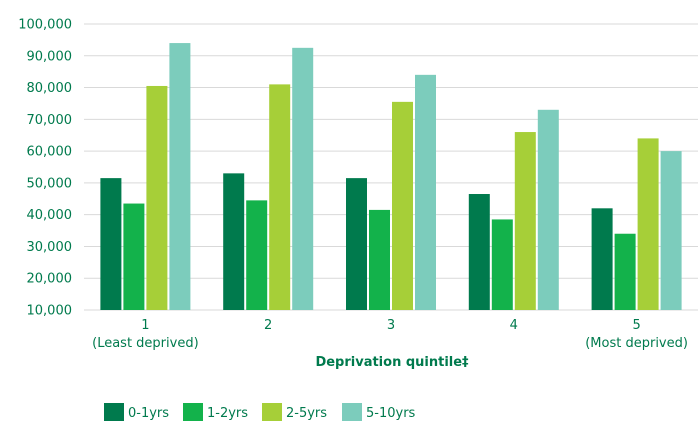 This screenshot has height=421, width=700. What do you see at coordinates (234, 241) in the screenshot?
I see `bar-0-1yrs-q2` at bounding box center [234, 241].